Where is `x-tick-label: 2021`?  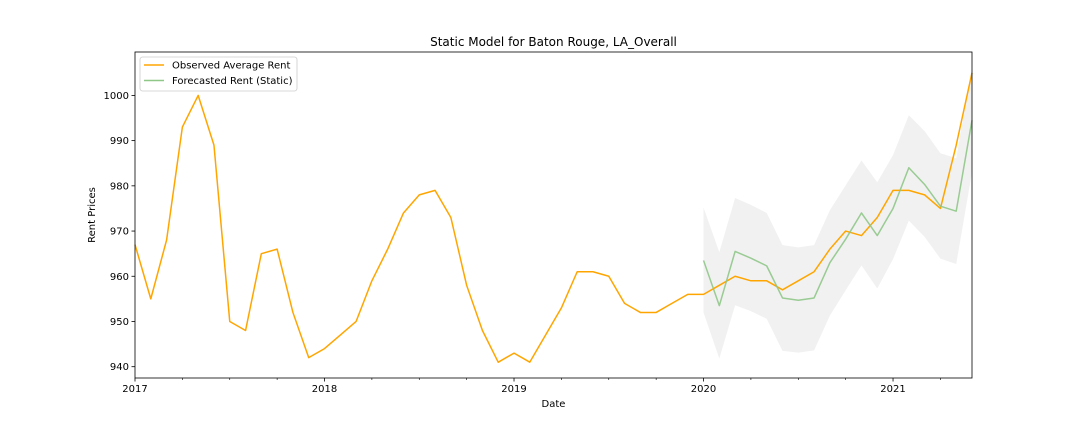 x-tick-label: 2021 is located at coordinates (892, 389).